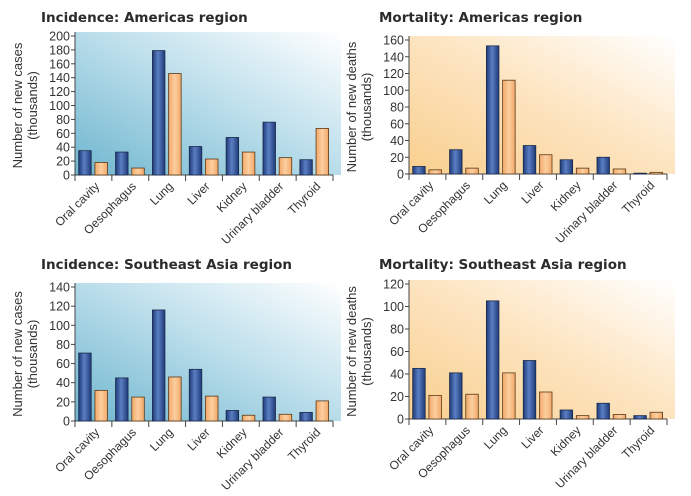  What do you see at coordinates (208, 103) in the screenshot?
I see `plot-background` at bounding box center [208, 103].